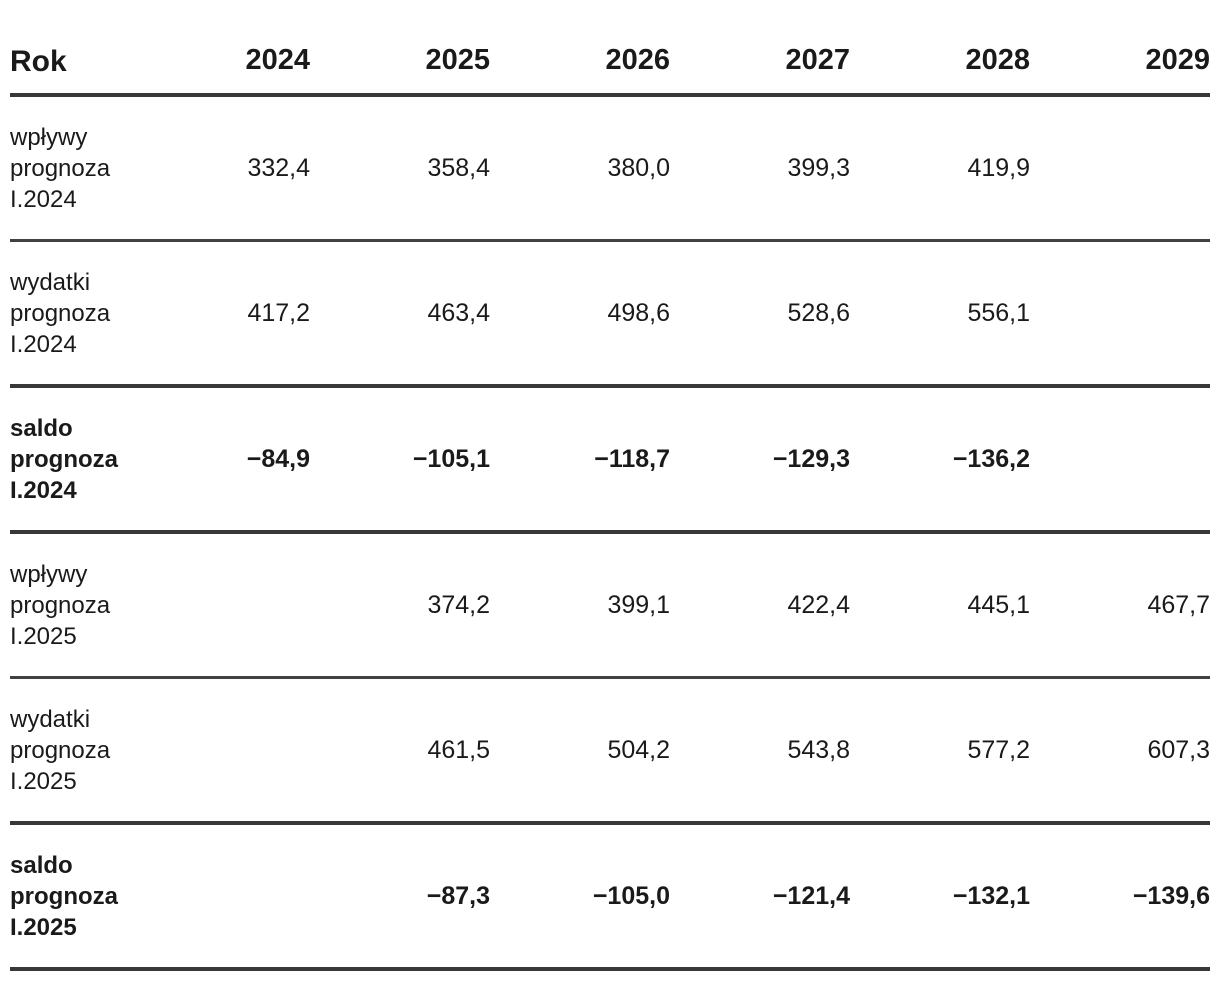 The width and height of the screenshot is (1220, 988). I want to click on row-label: wpływy prognoza I.2024, so click(60, 168).